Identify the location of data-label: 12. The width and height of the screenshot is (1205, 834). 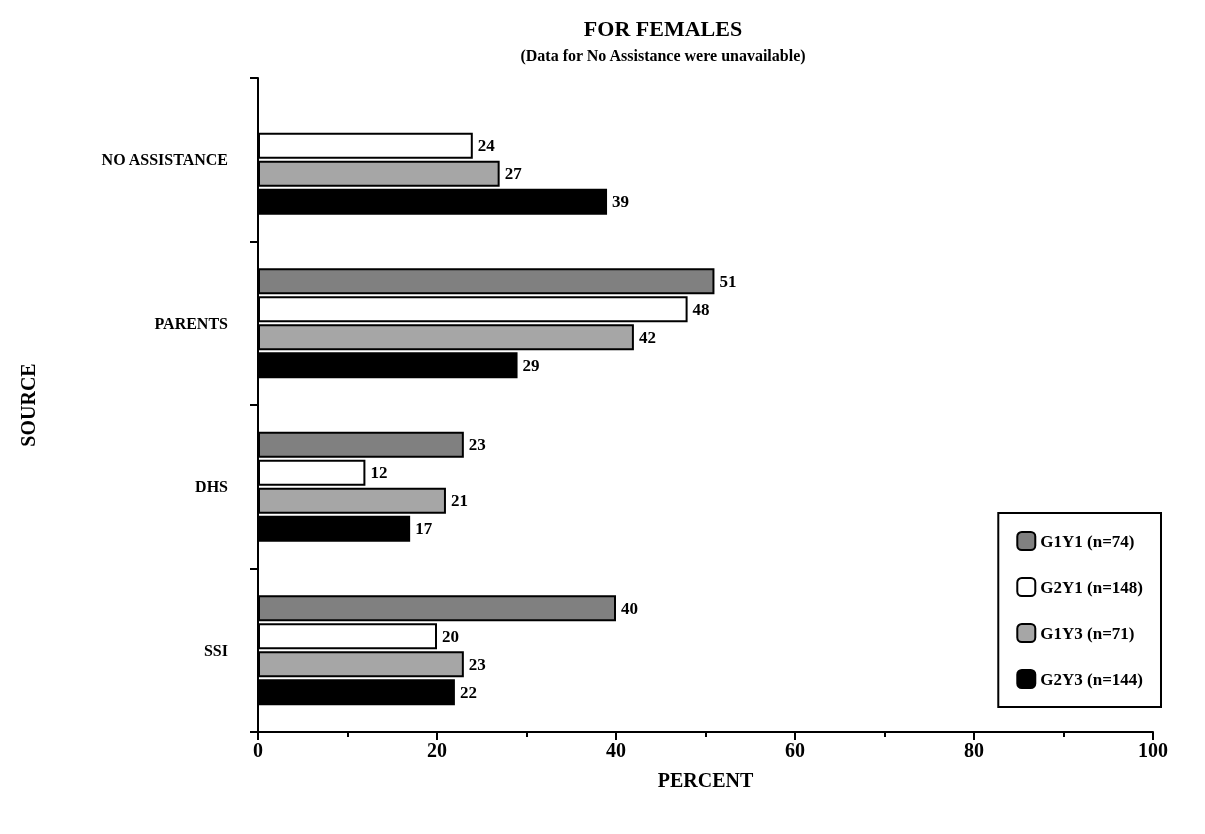
(379, 473).